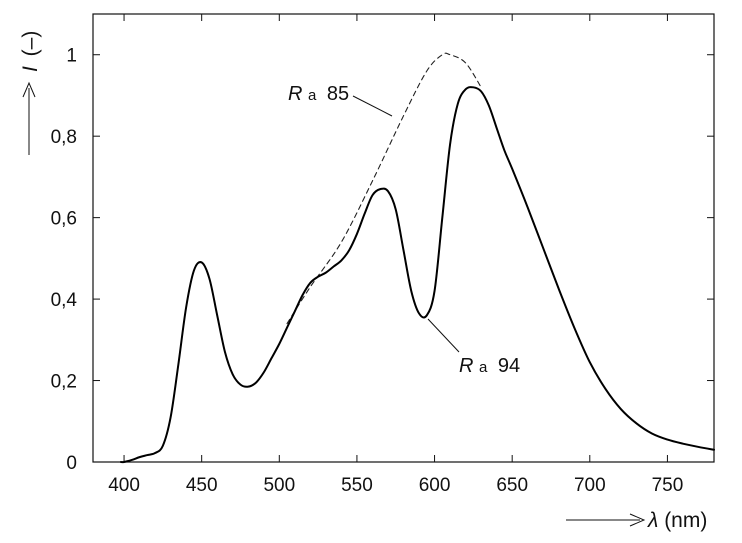  Describe the element at coordinates (372, 106) in the screenshot. I see `annotation-ra85-leader` at that location.